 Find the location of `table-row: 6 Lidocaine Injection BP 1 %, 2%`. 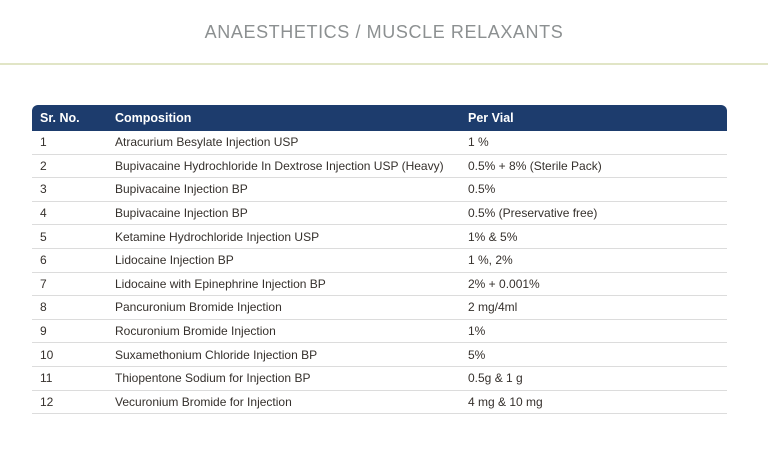

table-row: 6 Lidocaine Injection BP 1 %, 2% is located at coordinates (379, 260).